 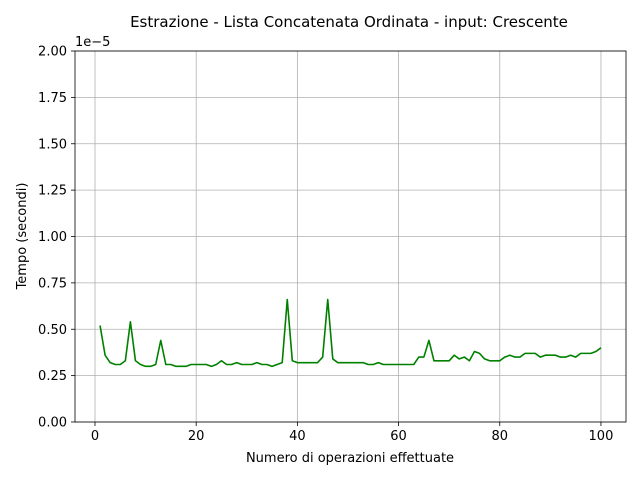 What do you see at coordinates (52, 423) in the screenshot?
I see `y-tick-label: 0.00` at bounding box center [52, 423].